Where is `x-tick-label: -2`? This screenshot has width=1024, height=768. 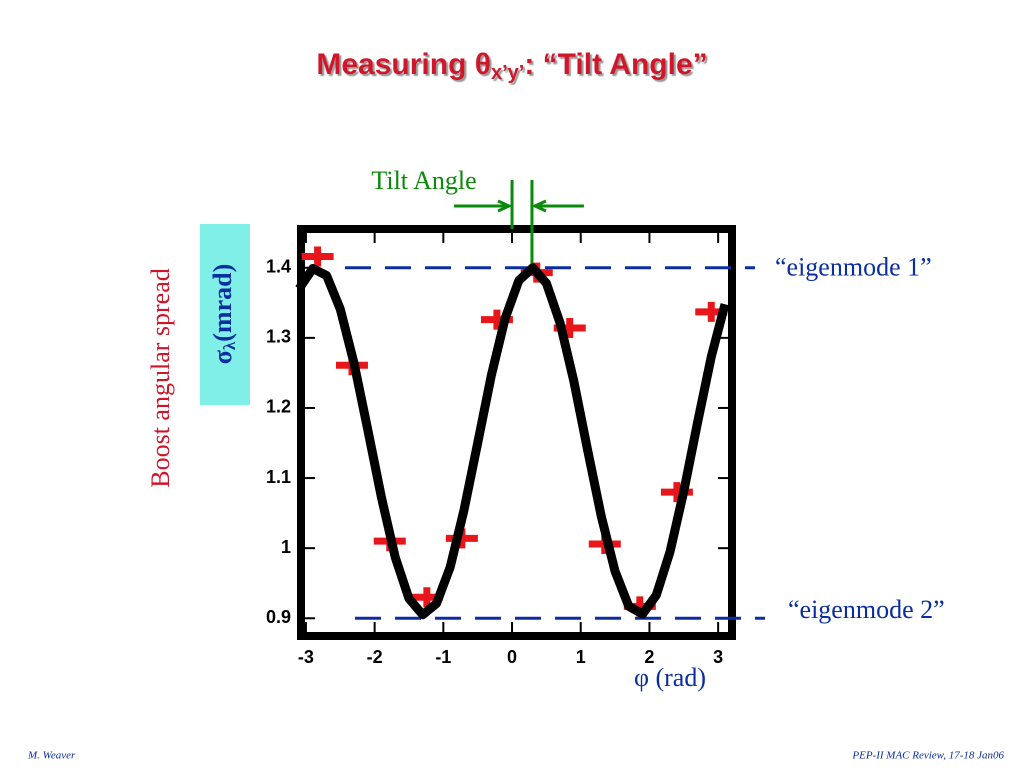
x-tick-label: -2 is located at coordinates (375, 657).